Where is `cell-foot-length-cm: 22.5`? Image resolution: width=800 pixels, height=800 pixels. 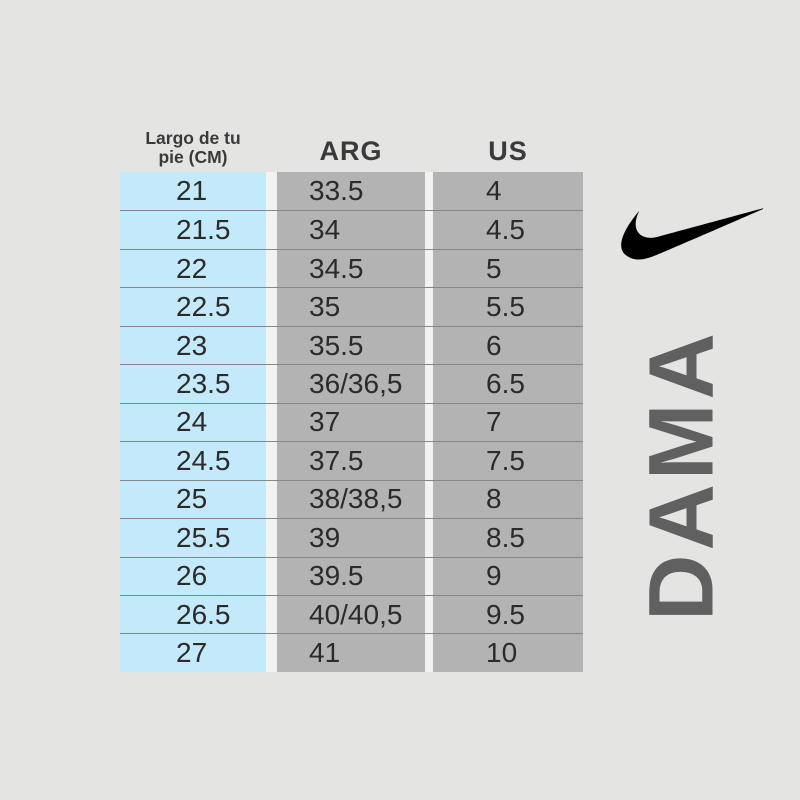
cell-foot-length-cm: 22.5 is located at coordinates (193, 307).